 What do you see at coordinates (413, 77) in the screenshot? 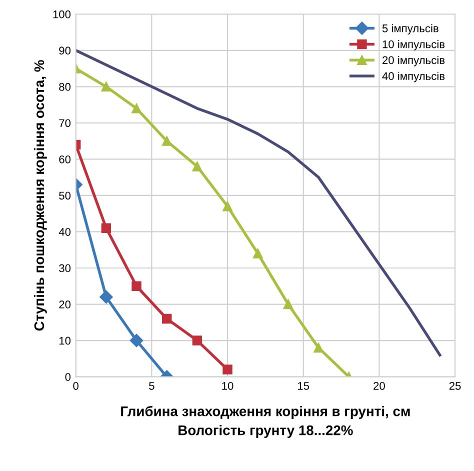
I see `legend-label: 40 імпульсів` at bounding box center [413, 77].